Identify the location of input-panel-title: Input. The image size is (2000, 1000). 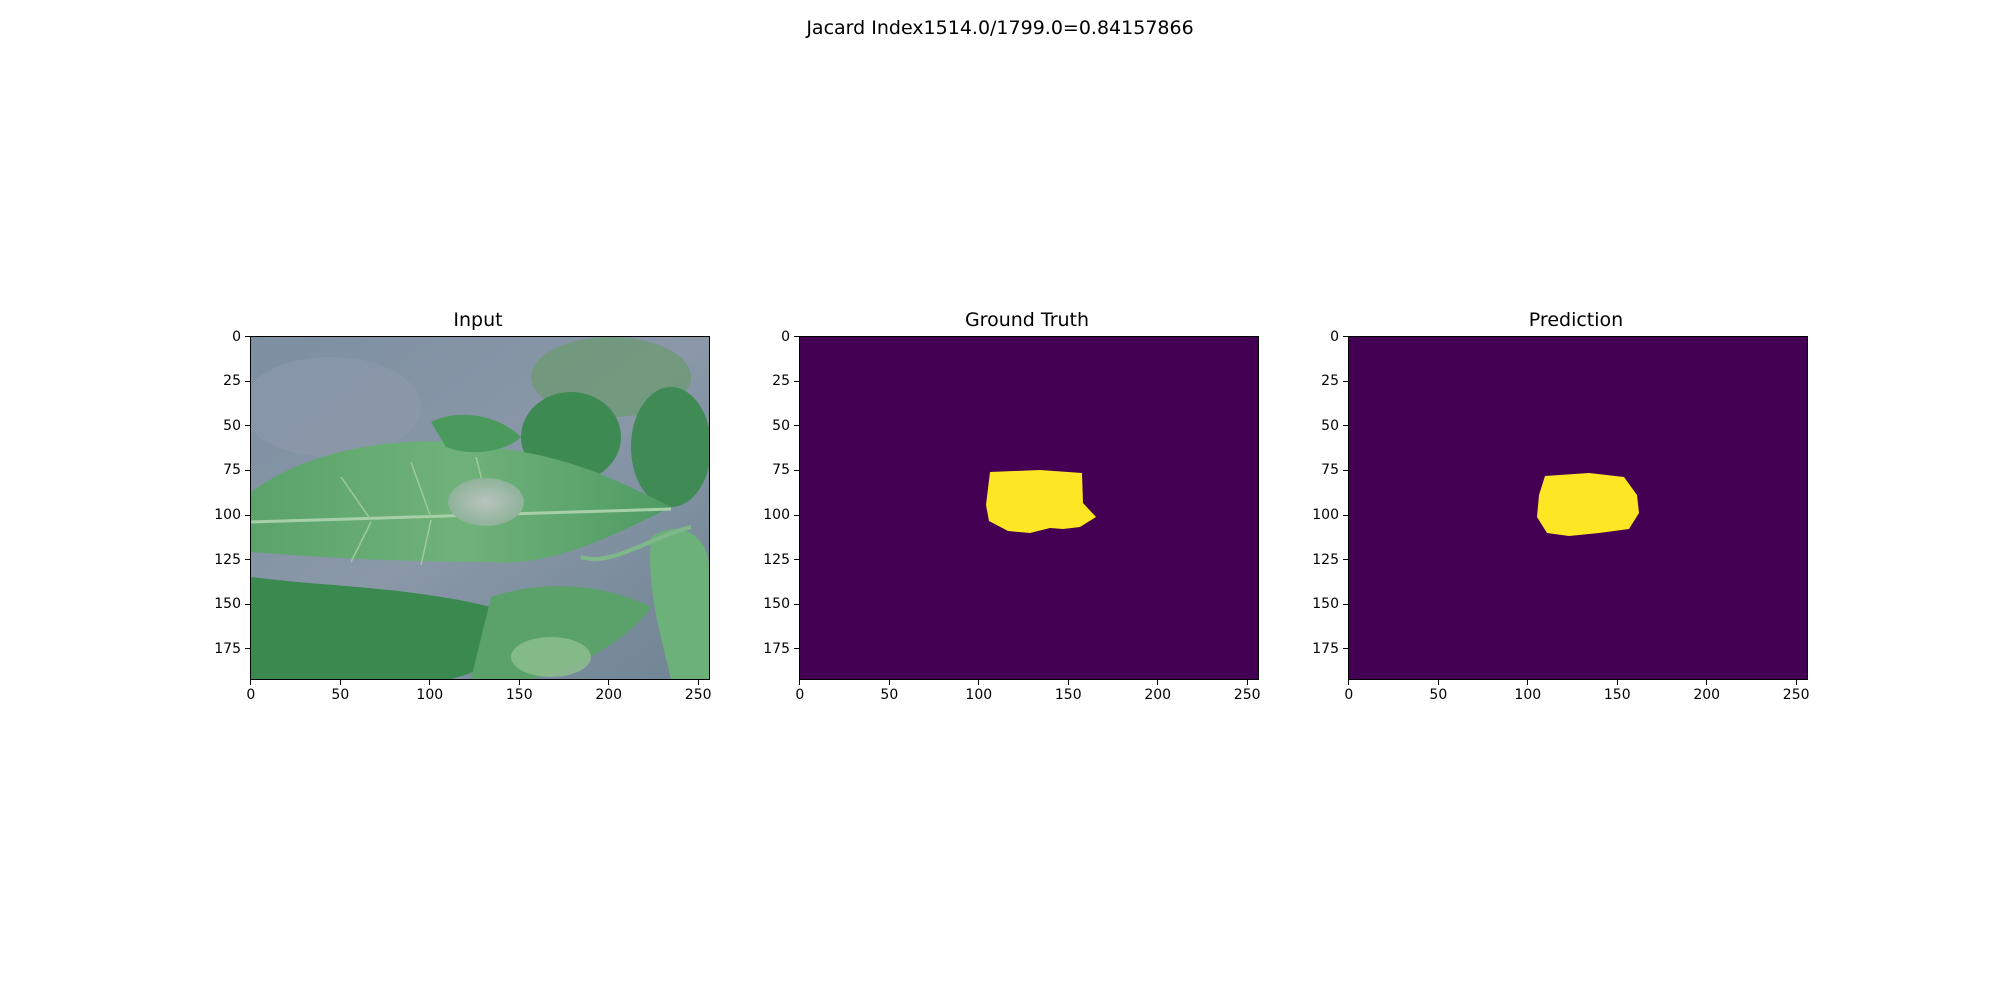
(478, 320).